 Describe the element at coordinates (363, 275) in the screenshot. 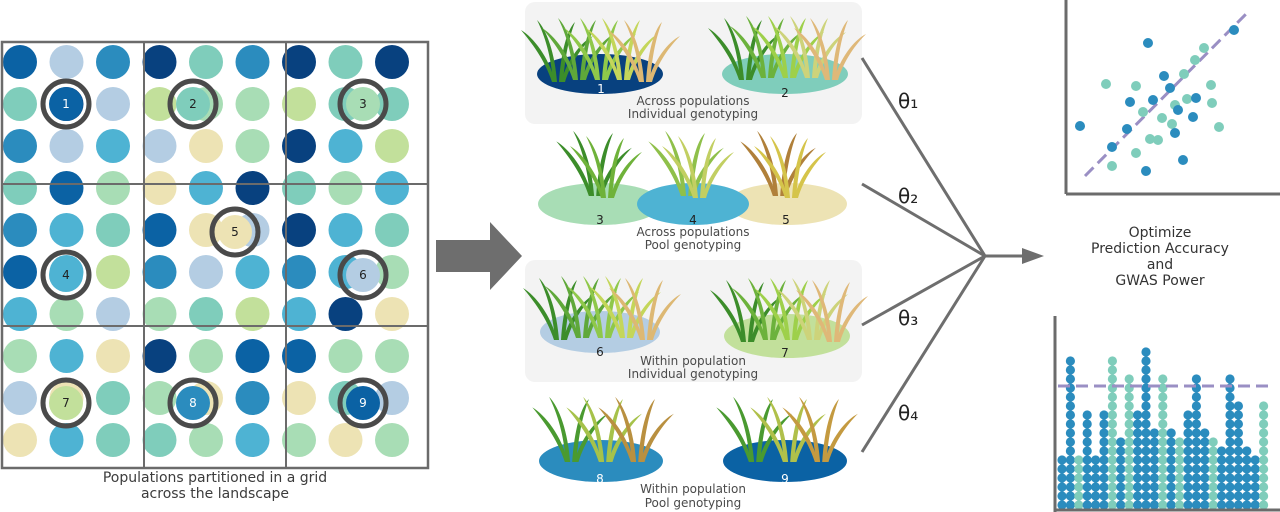

I see `selected-population: 6` at that location.